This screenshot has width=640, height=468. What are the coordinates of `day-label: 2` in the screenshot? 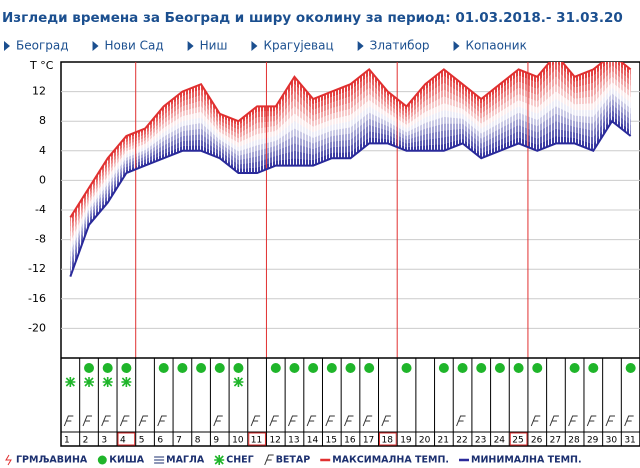 It's located at (86, 441).